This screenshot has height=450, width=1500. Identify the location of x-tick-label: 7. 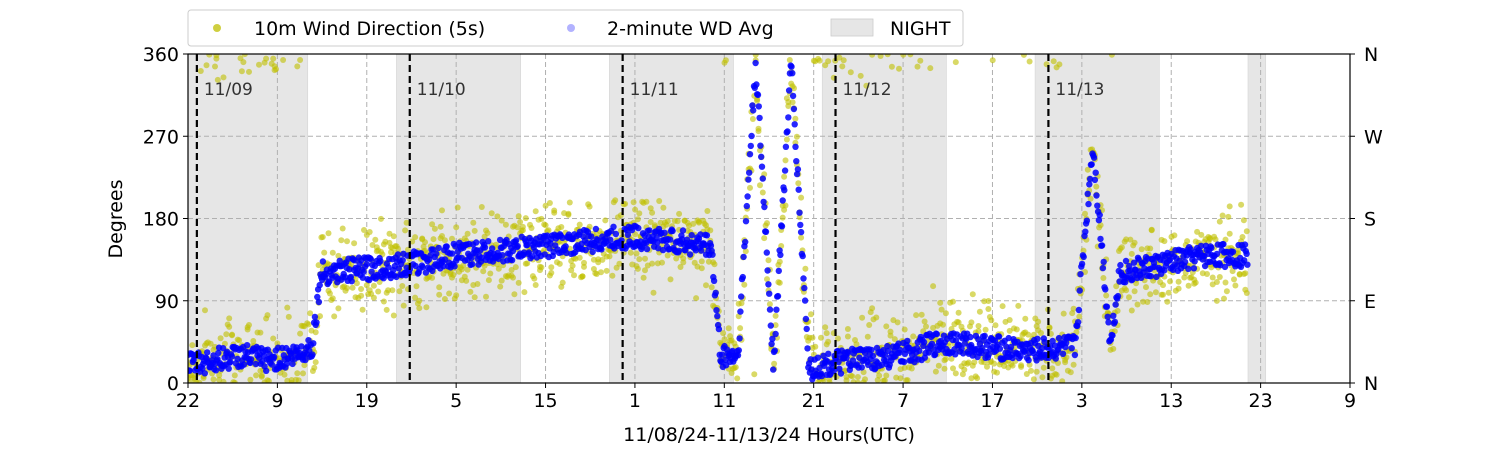
(903, 401).